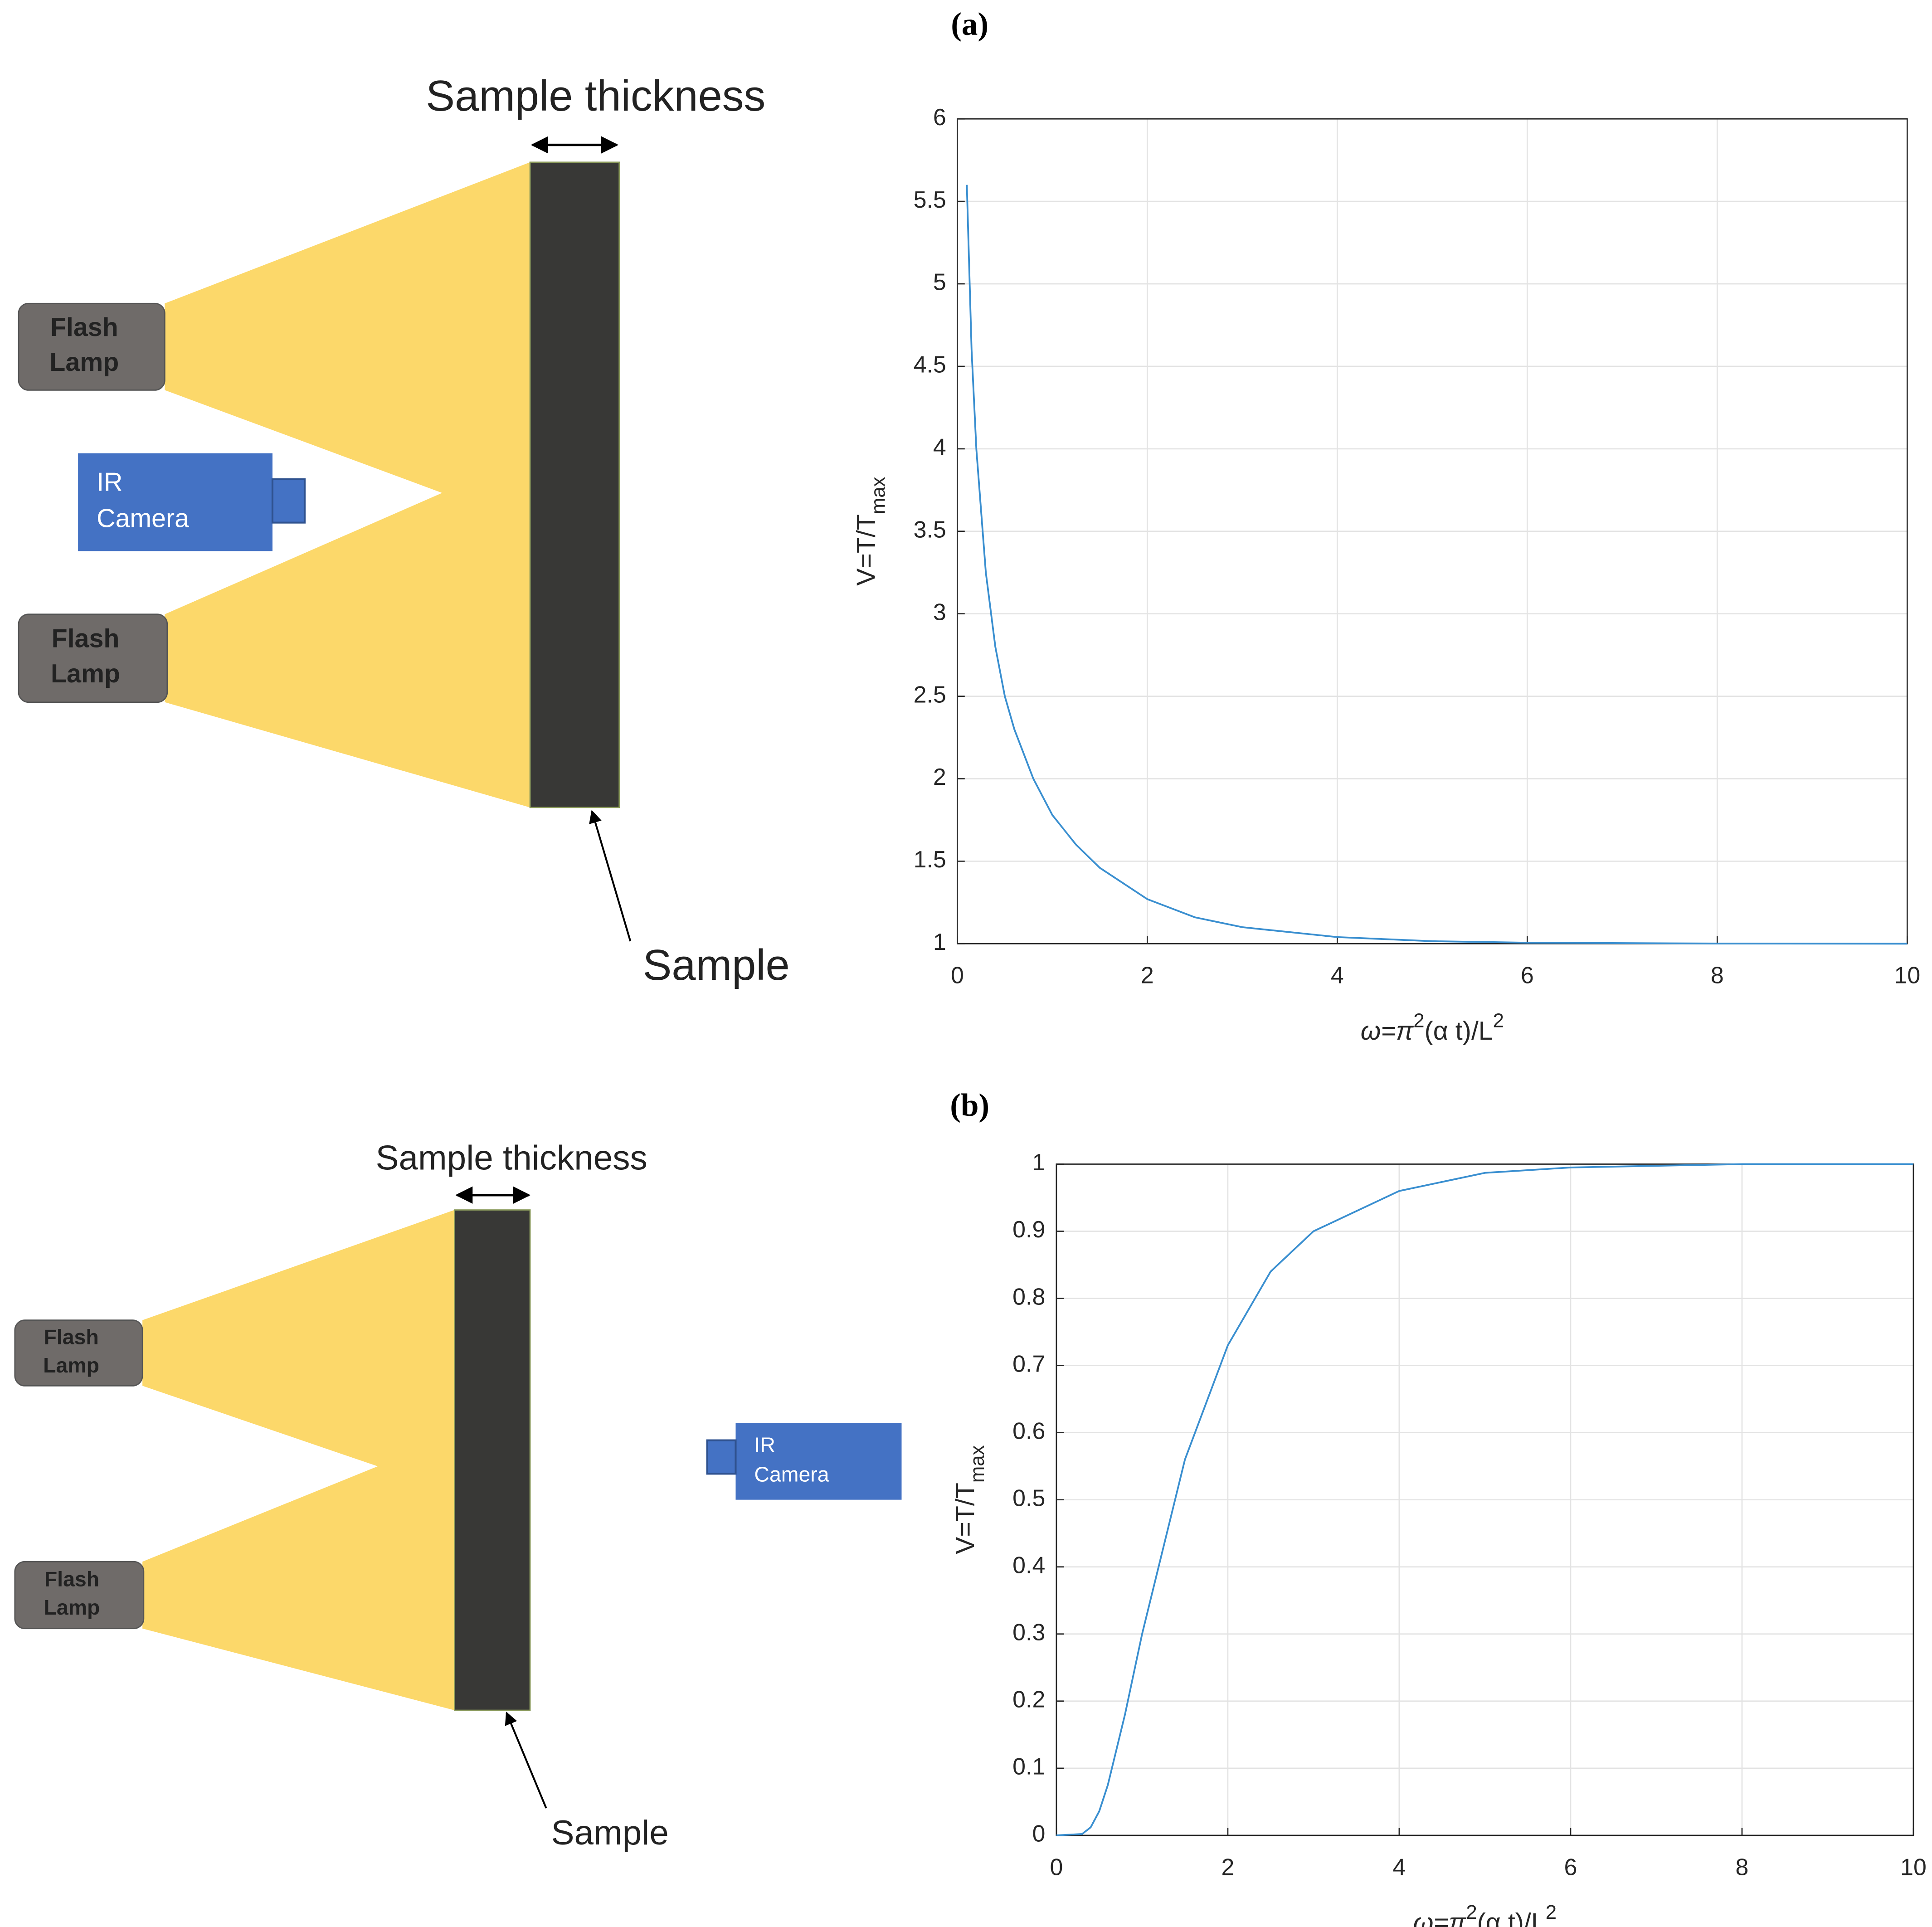 The width and height of the screenshot is (1932, 1927). Describe the element at coordinates (940, 777) in the screenshot. I see `y-tick-label: 2` at that location.